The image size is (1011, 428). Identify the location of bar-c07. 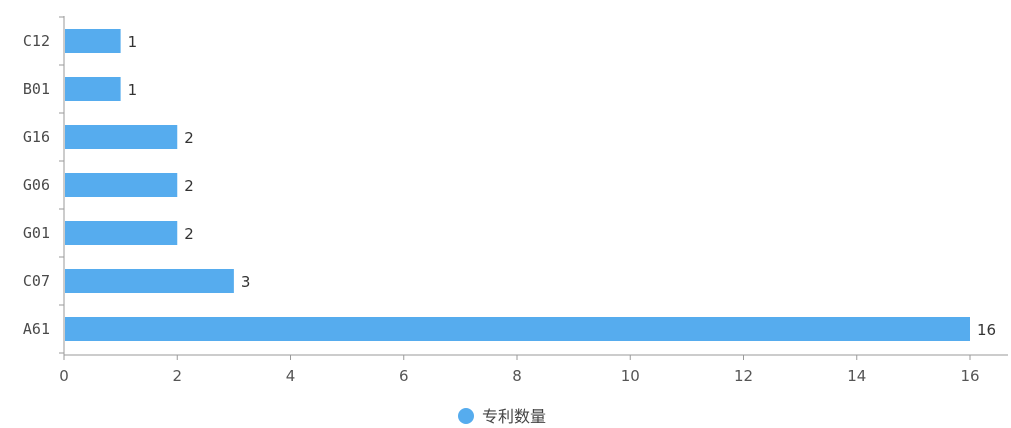
(149, 281).